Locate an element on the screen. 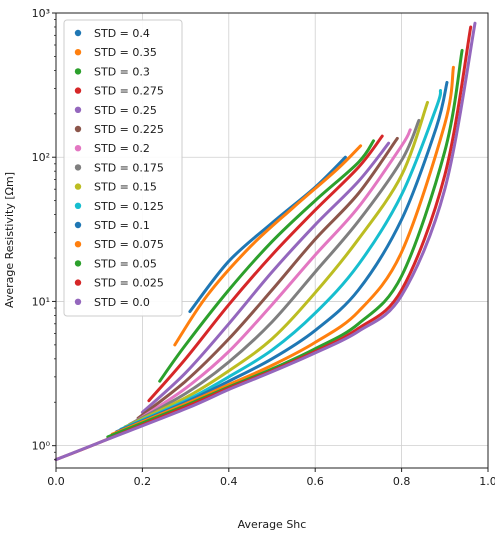 Image resolution: width=495 pixels, height=536 pixels. legend-label: STD = 0.275 is located at coordinates (129, 91).